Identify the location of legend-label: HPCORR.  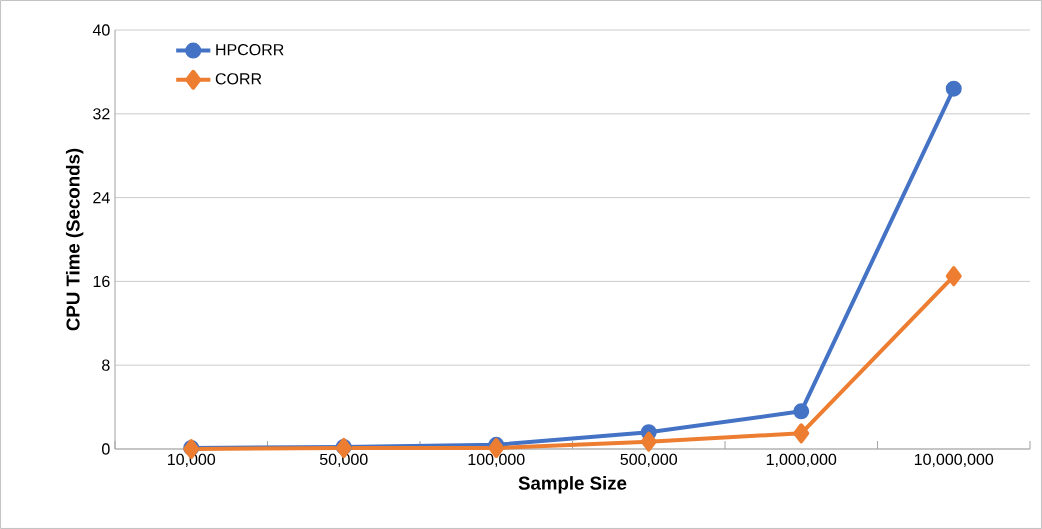
(250, 49).